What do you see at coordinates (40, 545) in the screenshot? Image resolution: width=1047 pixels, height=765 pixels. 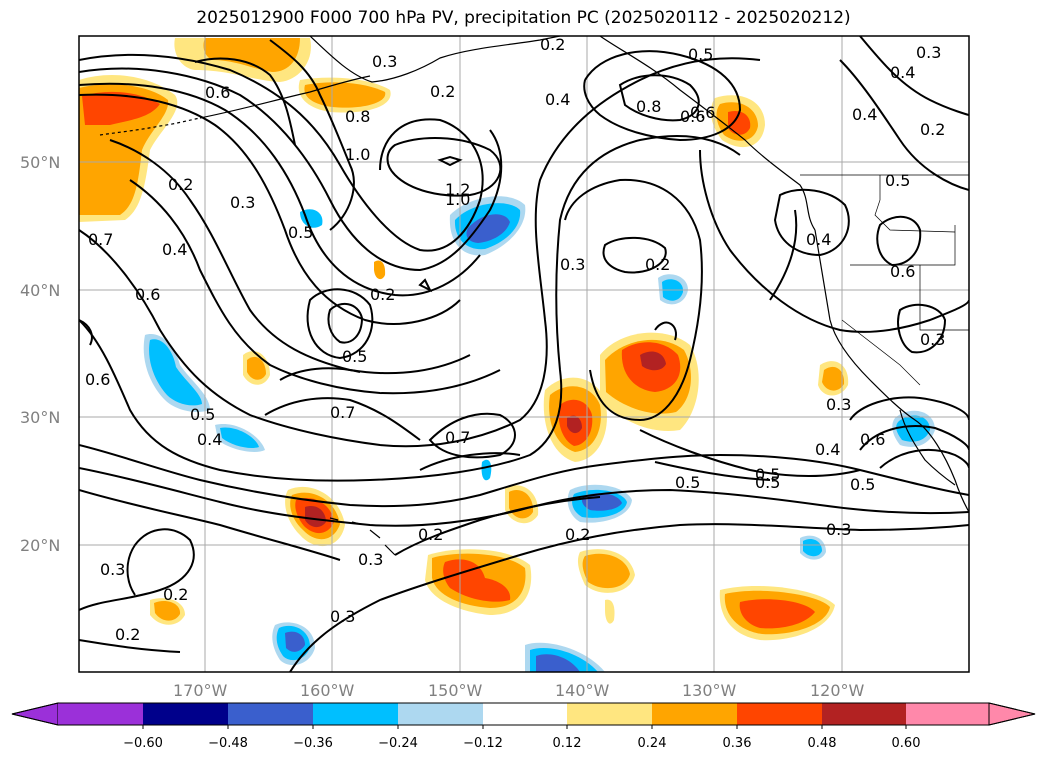 I see `lat-label: 20°N` at bounding box center [40, 545].